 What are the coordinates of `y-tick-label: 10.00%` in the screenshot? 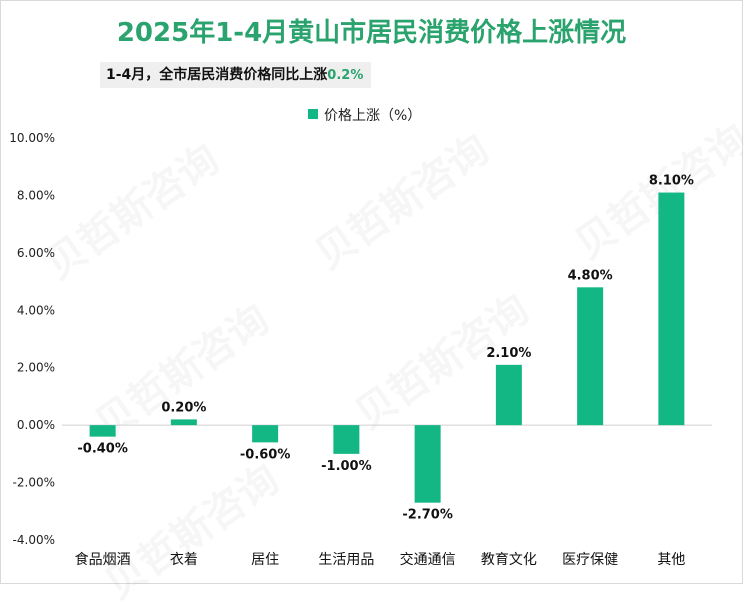 It's located at (32, 138).